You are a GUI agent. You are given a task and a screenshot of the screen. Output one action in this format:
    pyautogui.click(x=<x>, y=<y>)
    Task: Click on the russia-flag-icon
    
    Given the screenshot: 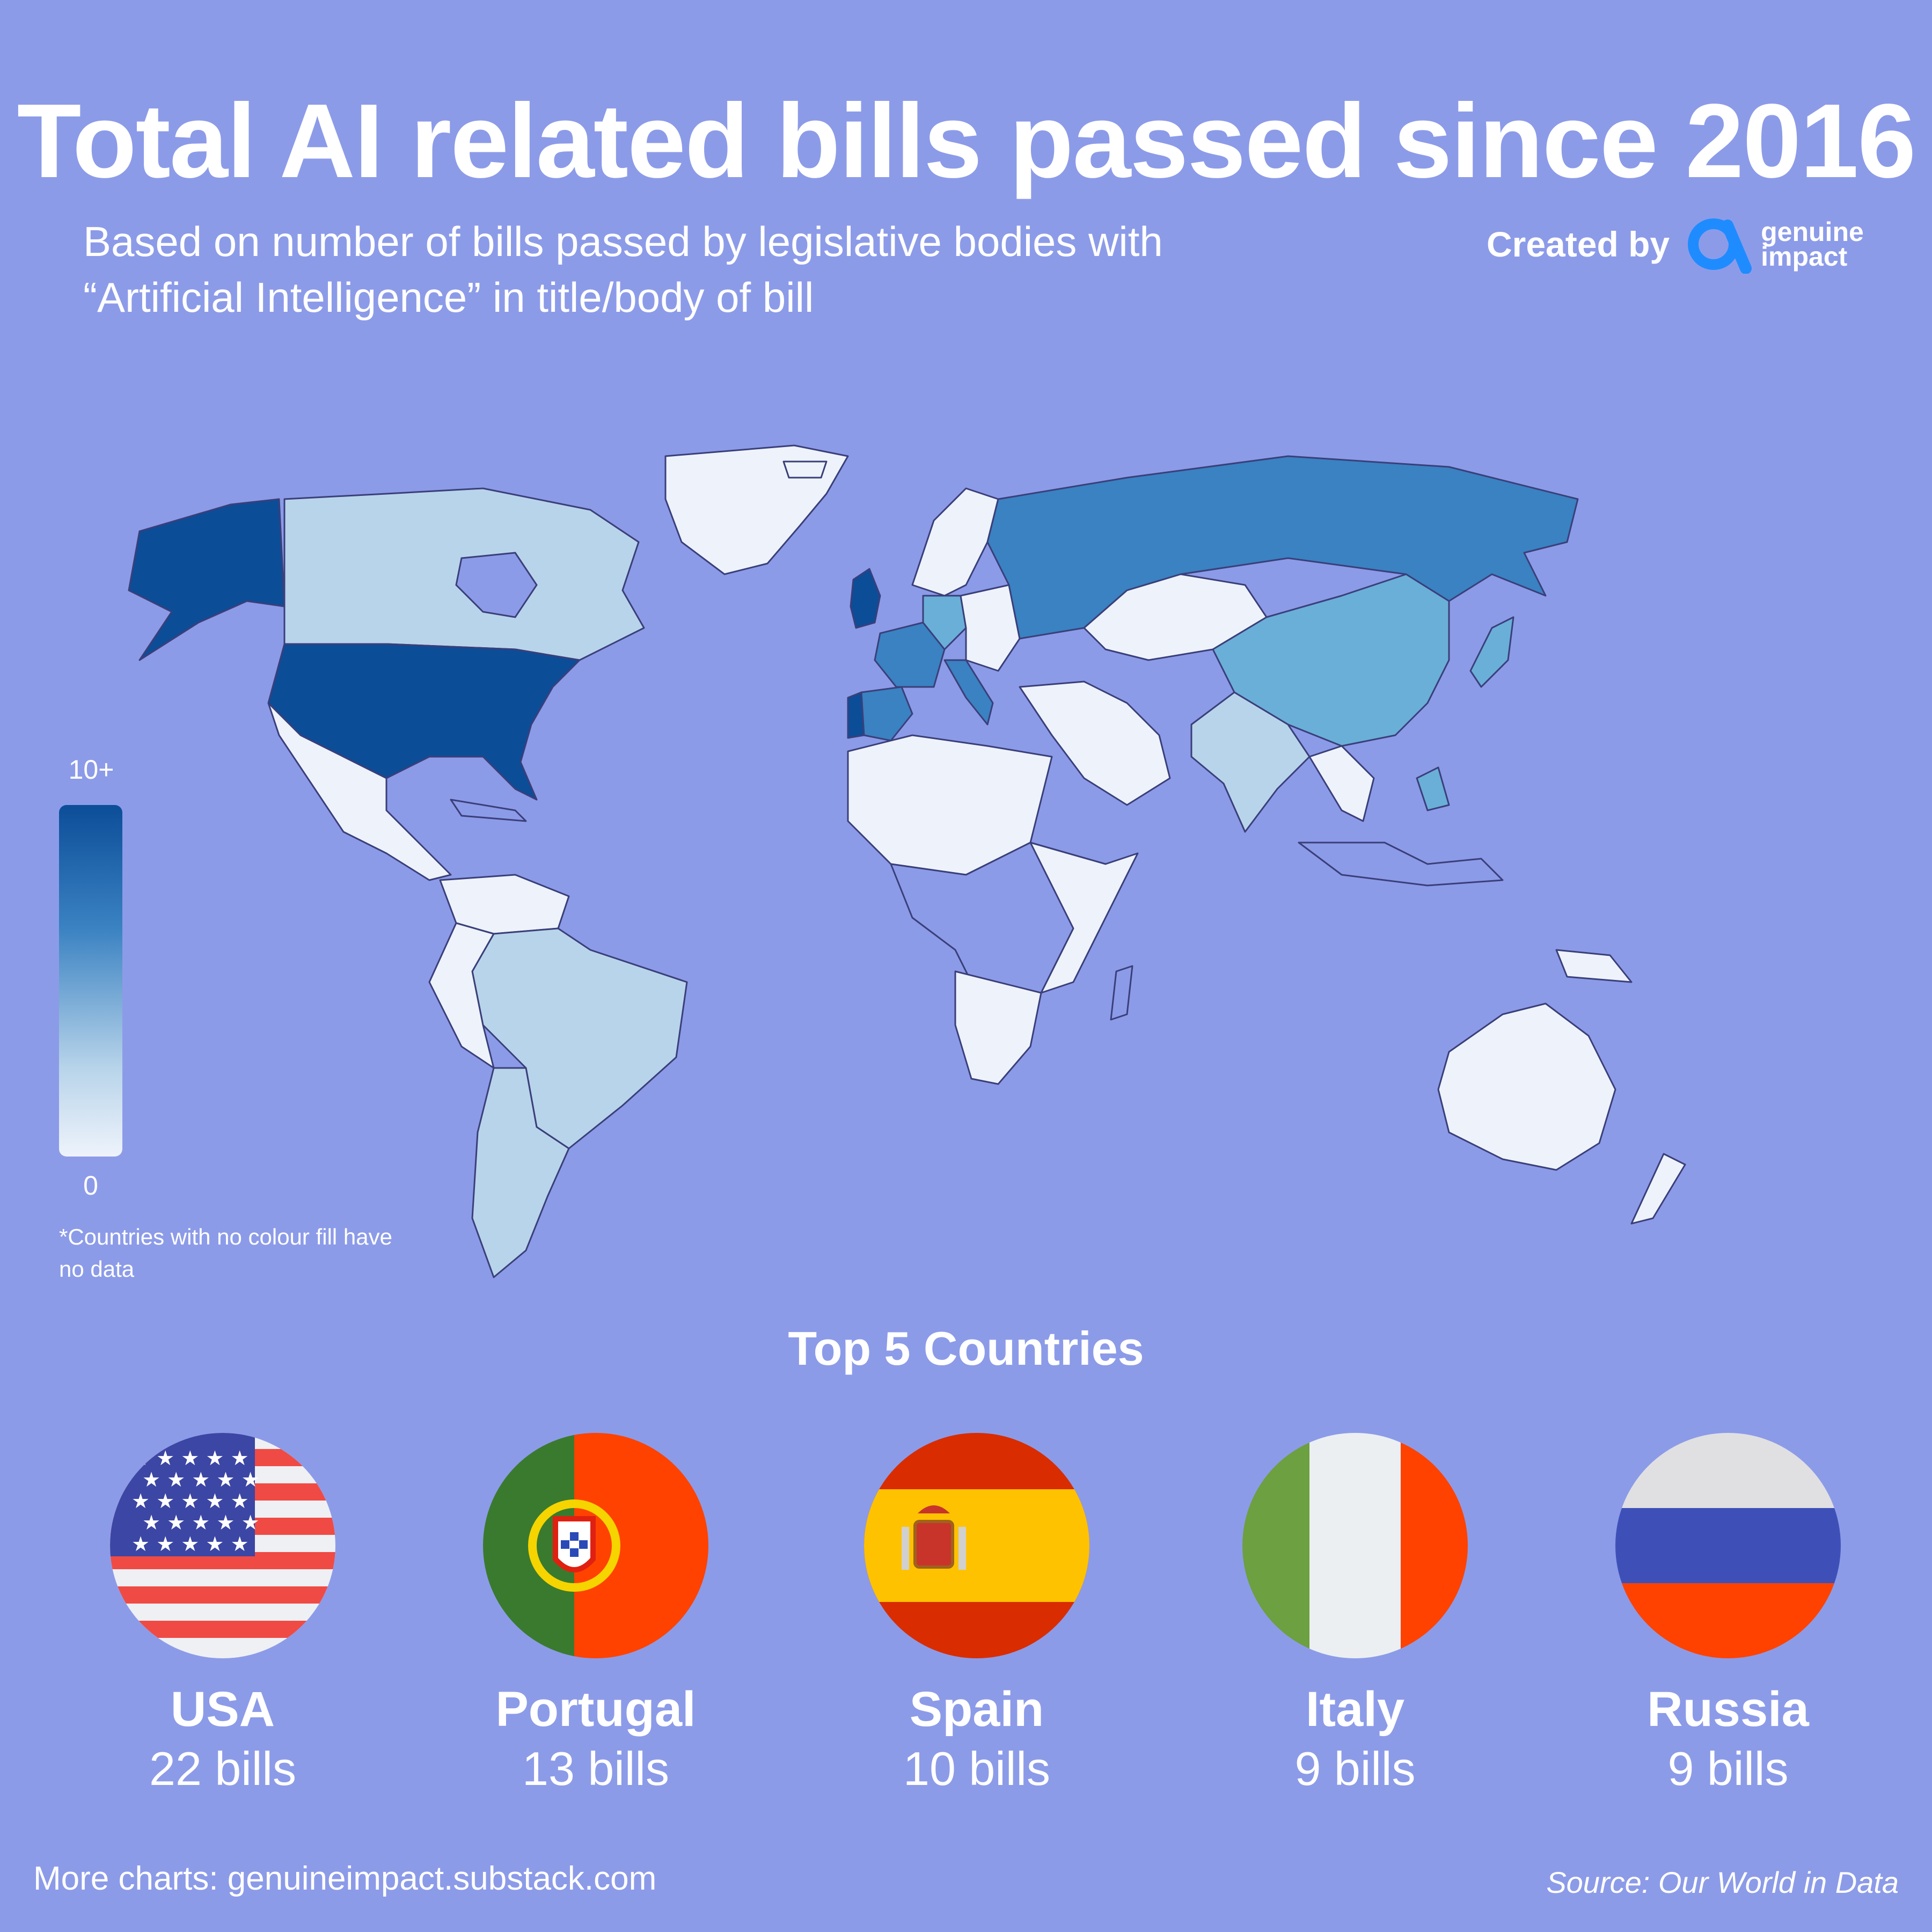 What is the action you would take?
    pyautogui.click(x=1728, y=1545)
    